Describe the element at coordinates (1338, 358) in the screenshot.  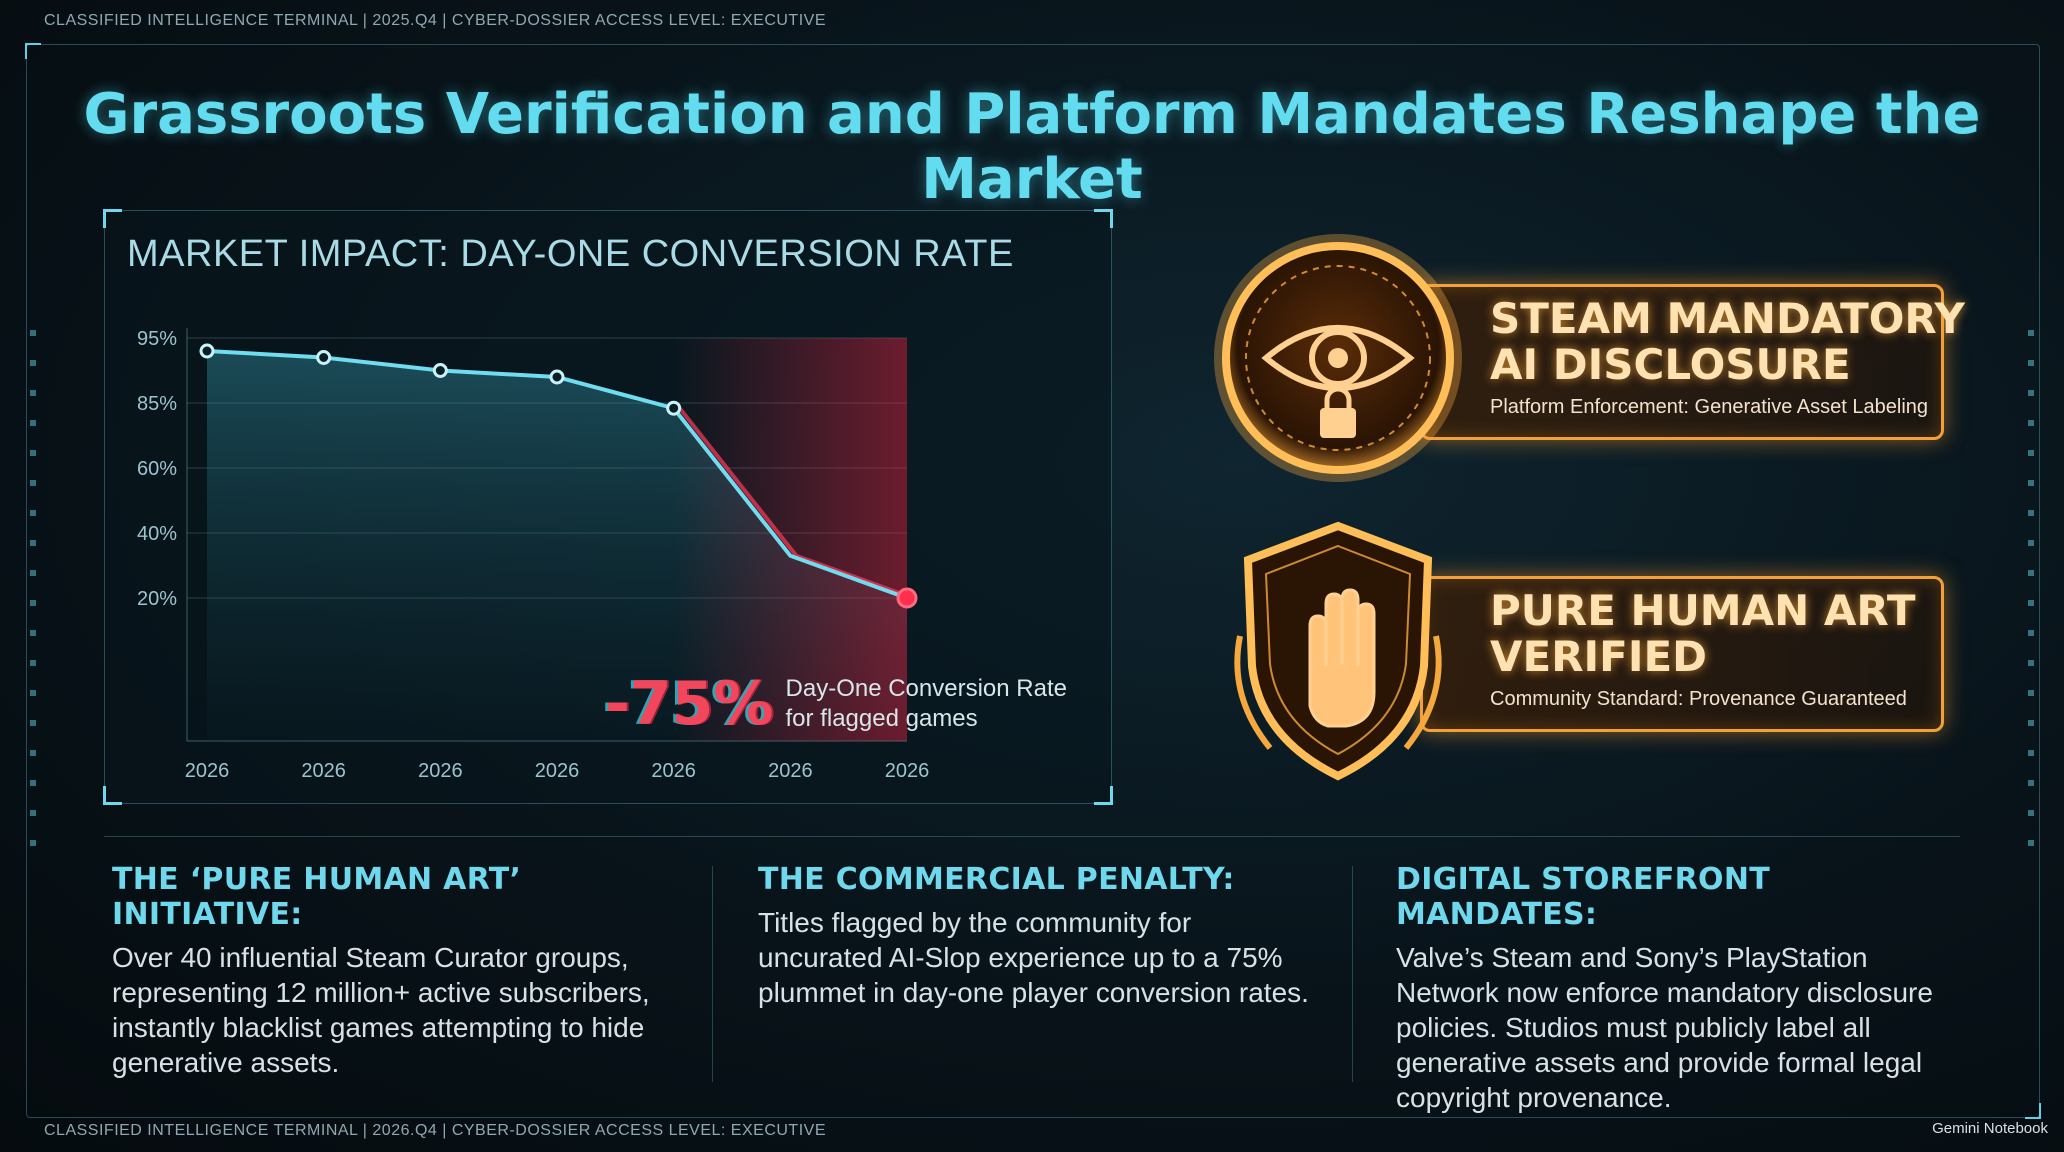
I see `eye-lock-icon` at that location.